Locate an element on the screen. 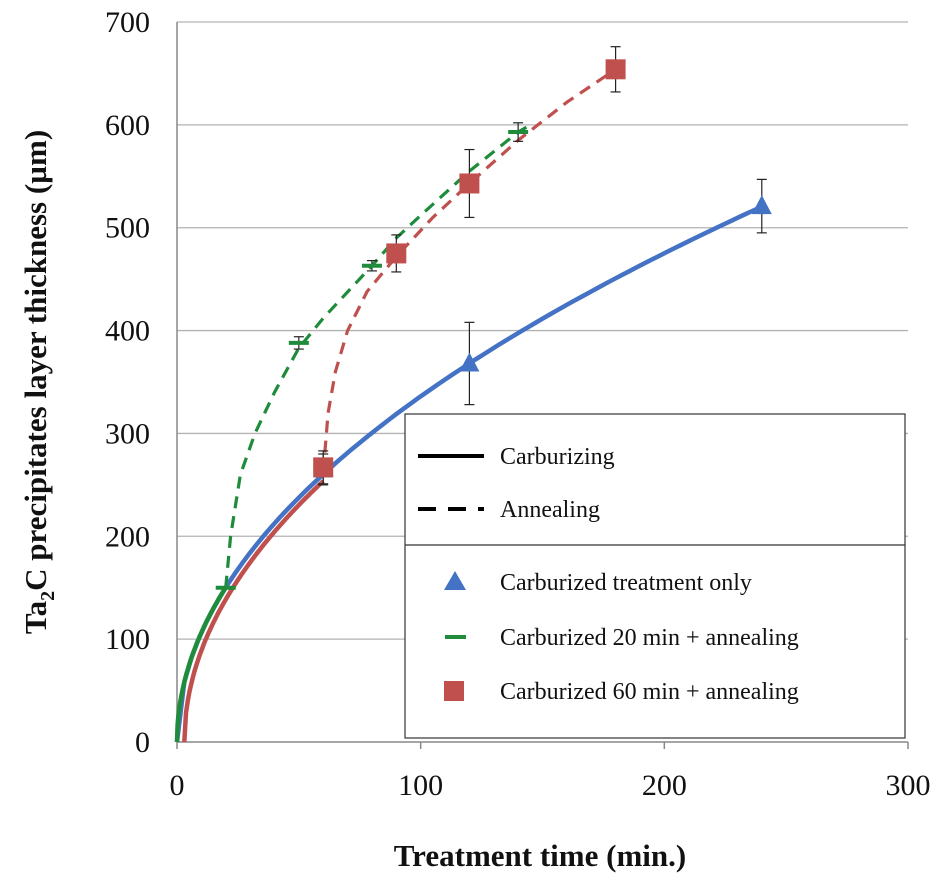  y-tick-label-300: 300 is located at coordinates (127, 433).